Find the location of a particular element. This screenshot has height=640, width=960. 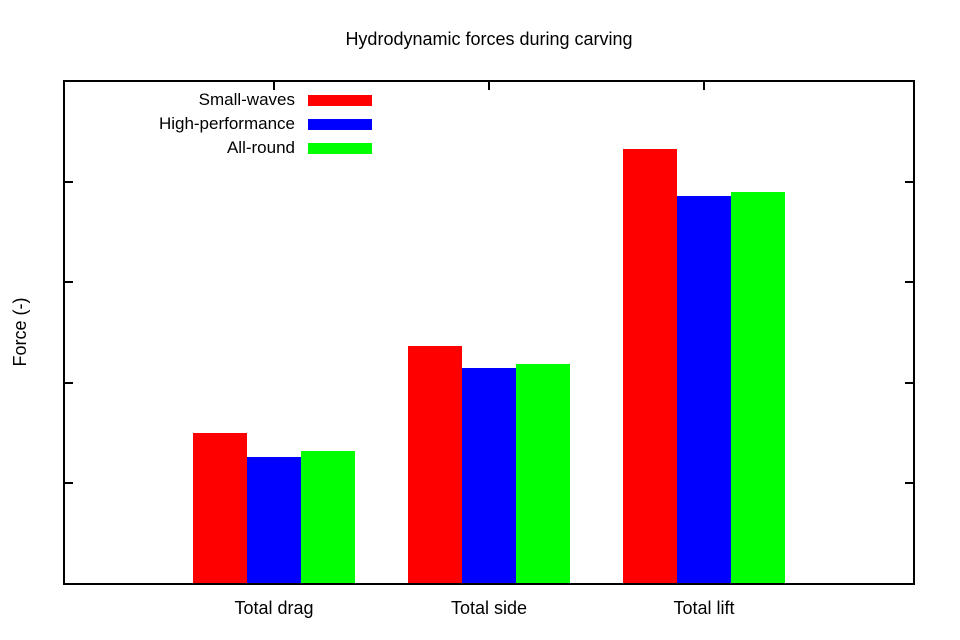

bar-all-round-total-side is located at coordinates (543, 473).